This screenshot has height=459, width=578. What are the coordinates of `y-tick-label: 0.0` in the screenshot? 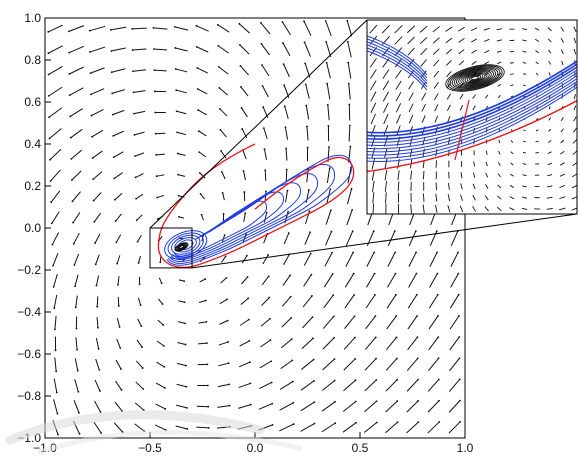 It's located at (32, 228).